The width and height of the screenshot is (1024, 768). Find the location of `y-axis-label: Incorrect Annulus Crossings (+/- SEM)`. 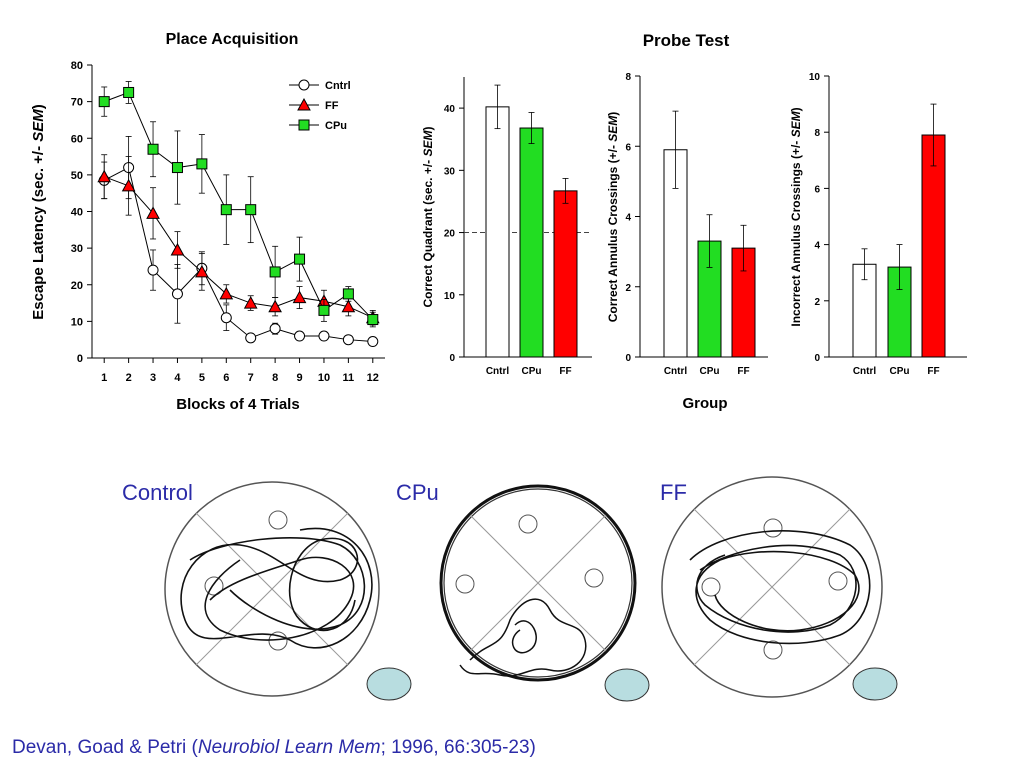

y-axis-label: Incorrect Annulus Crossings (+/- SEM) is located at coordinates (796, 216).